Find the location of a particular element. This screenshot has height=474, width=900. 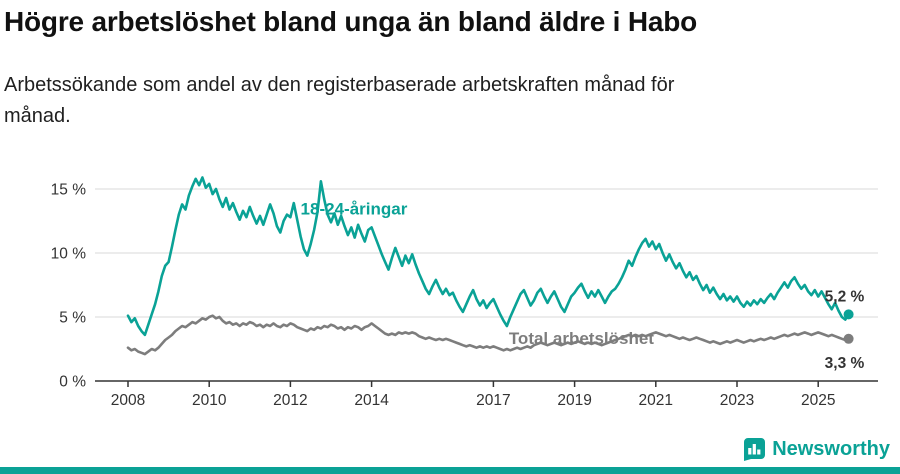

newsworthy-logo: Newsworthy is located at coordinates (816, 449).